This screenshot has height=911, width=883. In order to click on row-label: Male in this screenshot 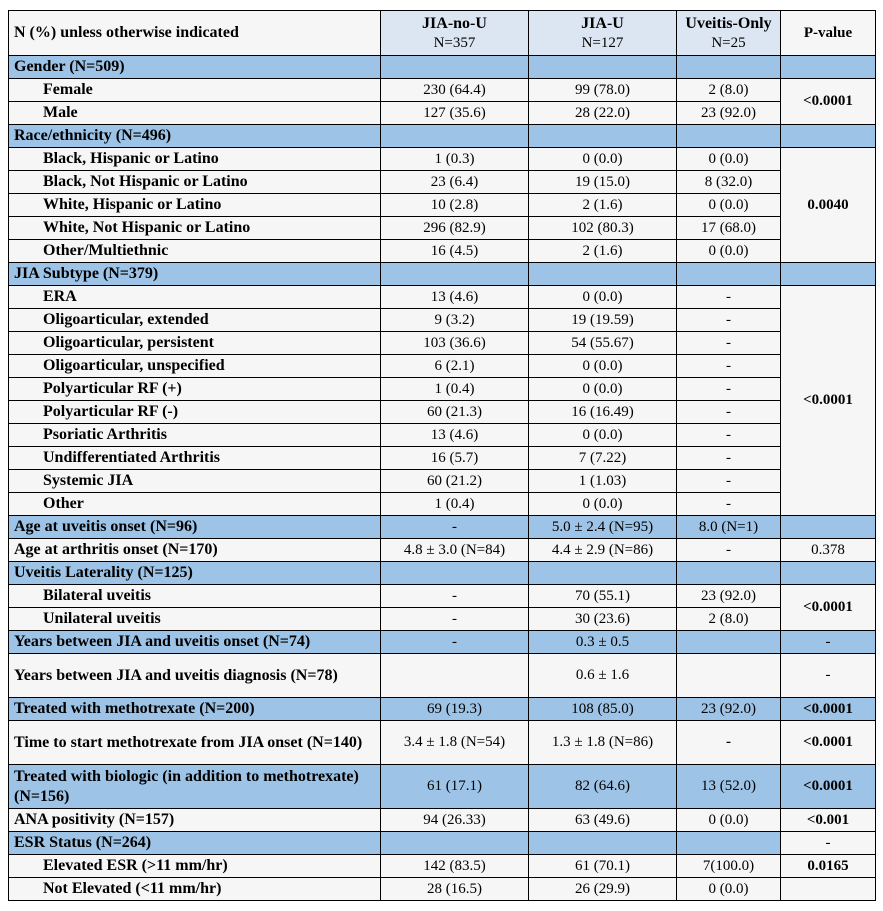, I will do `click(194, 113)`.